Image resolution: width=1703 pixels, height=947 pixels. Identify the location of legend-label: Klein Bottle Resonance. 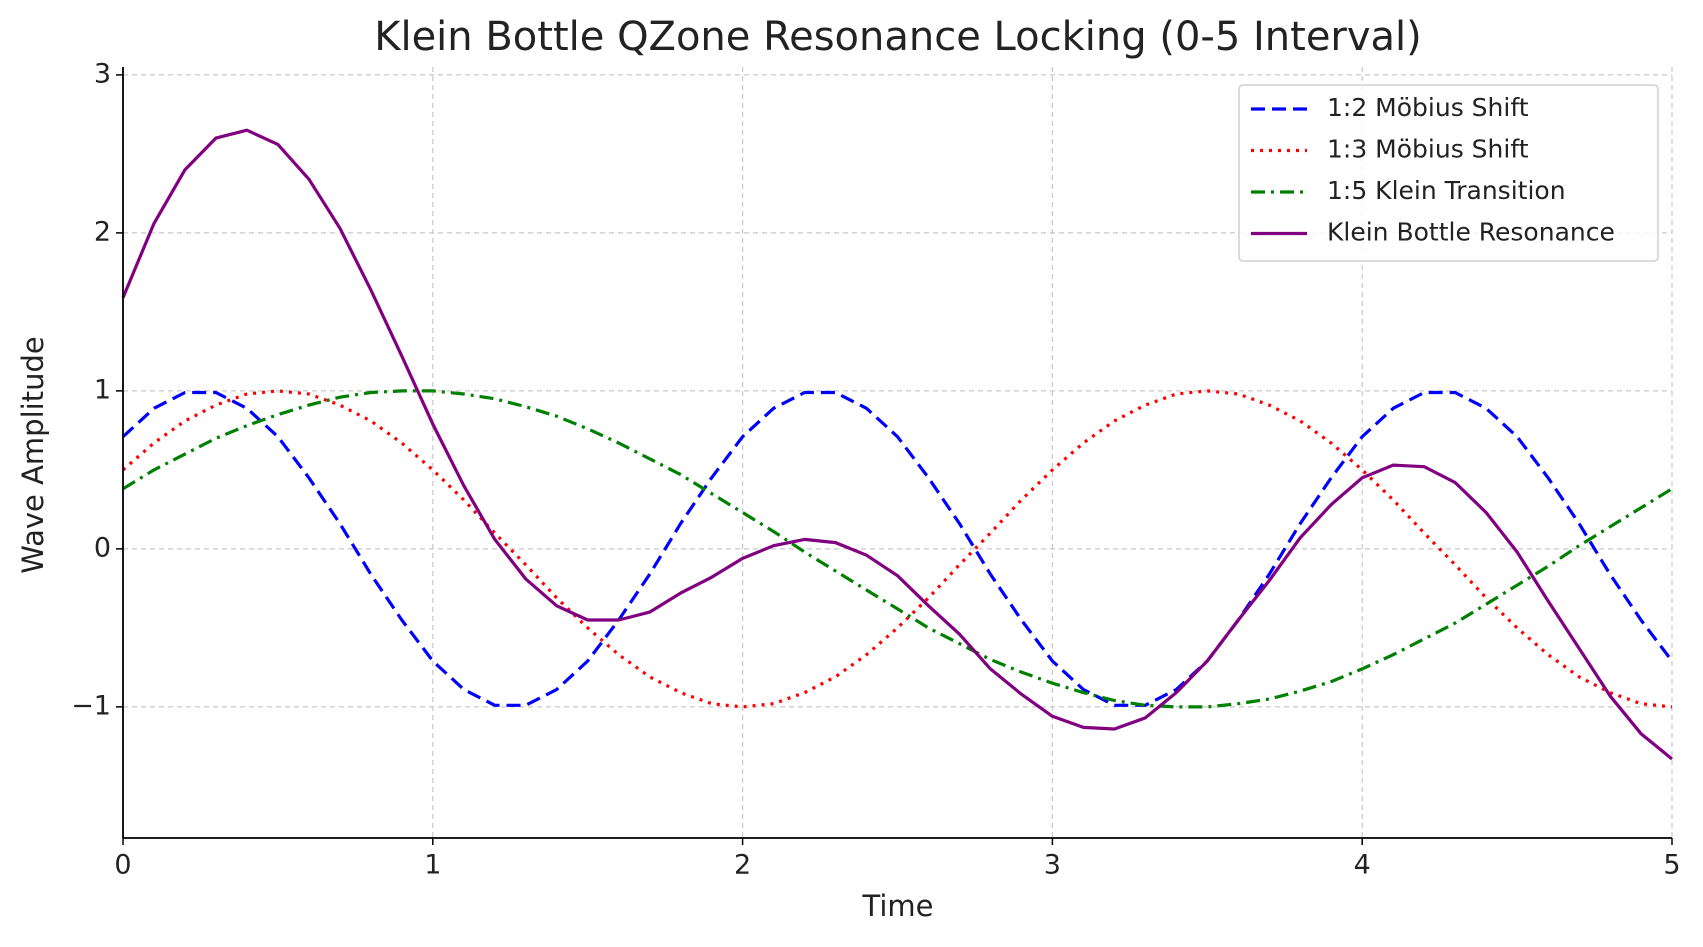
(1471, 232).